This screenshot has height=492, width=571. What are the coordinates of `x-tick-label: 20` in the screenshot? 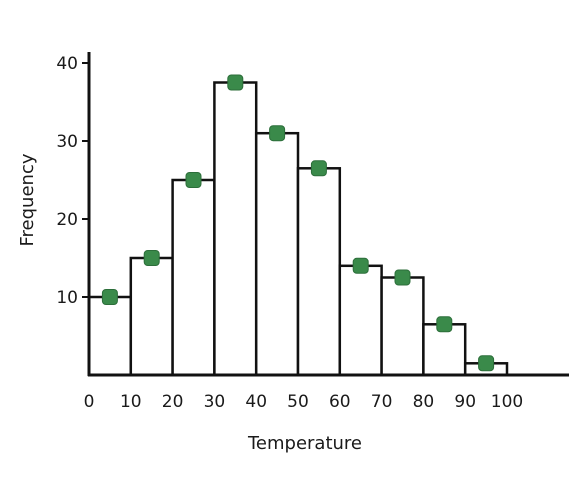 It's located at (173, 402).